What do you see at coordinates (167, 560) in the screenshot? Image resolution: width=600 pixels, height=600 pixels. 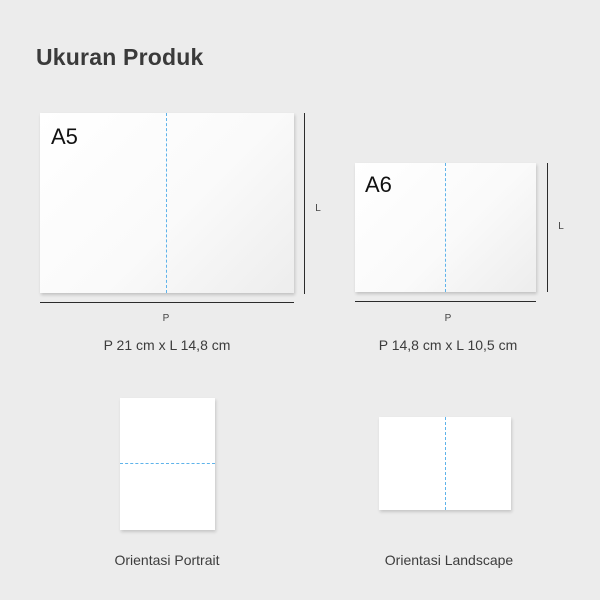 I see `portrait-label: Orientasi Portrait` at bounding box center [167, 560].